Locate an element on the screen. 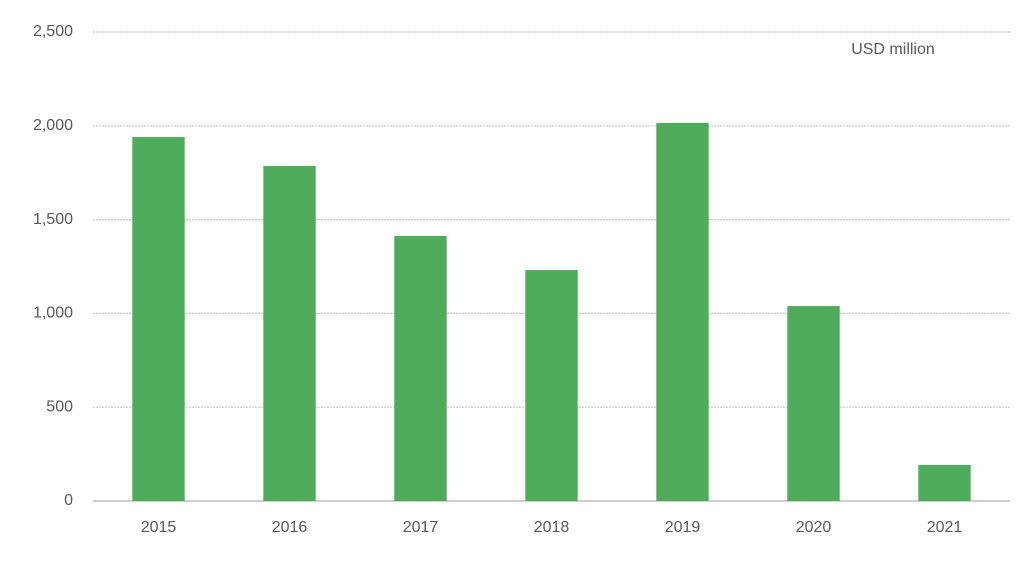 The height and width of the screenshot is (561, 1024). x-tick-label: 2017 is located at coordinates (421, 527).